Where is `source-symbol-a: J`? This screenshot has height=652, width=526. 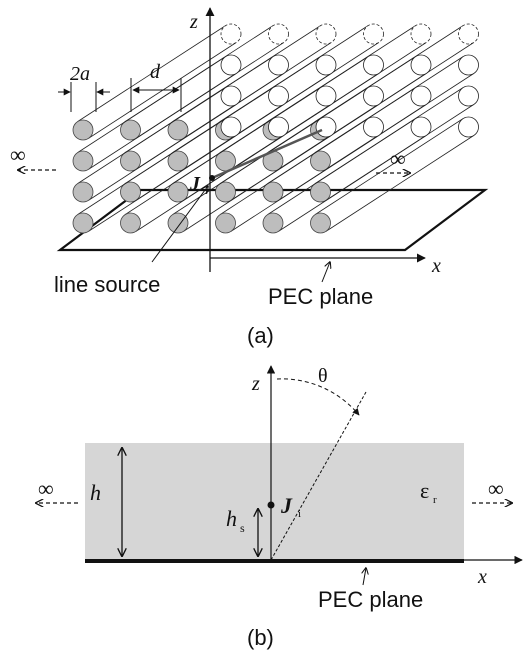
source-symbol-a: J is located at coordinates (195, 184).